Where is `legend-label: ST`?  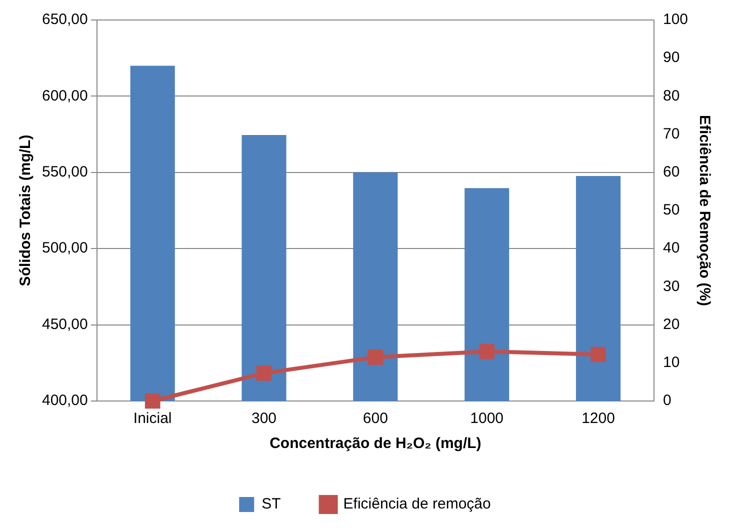 legend-label: ST is located at coordinates (271, 504).